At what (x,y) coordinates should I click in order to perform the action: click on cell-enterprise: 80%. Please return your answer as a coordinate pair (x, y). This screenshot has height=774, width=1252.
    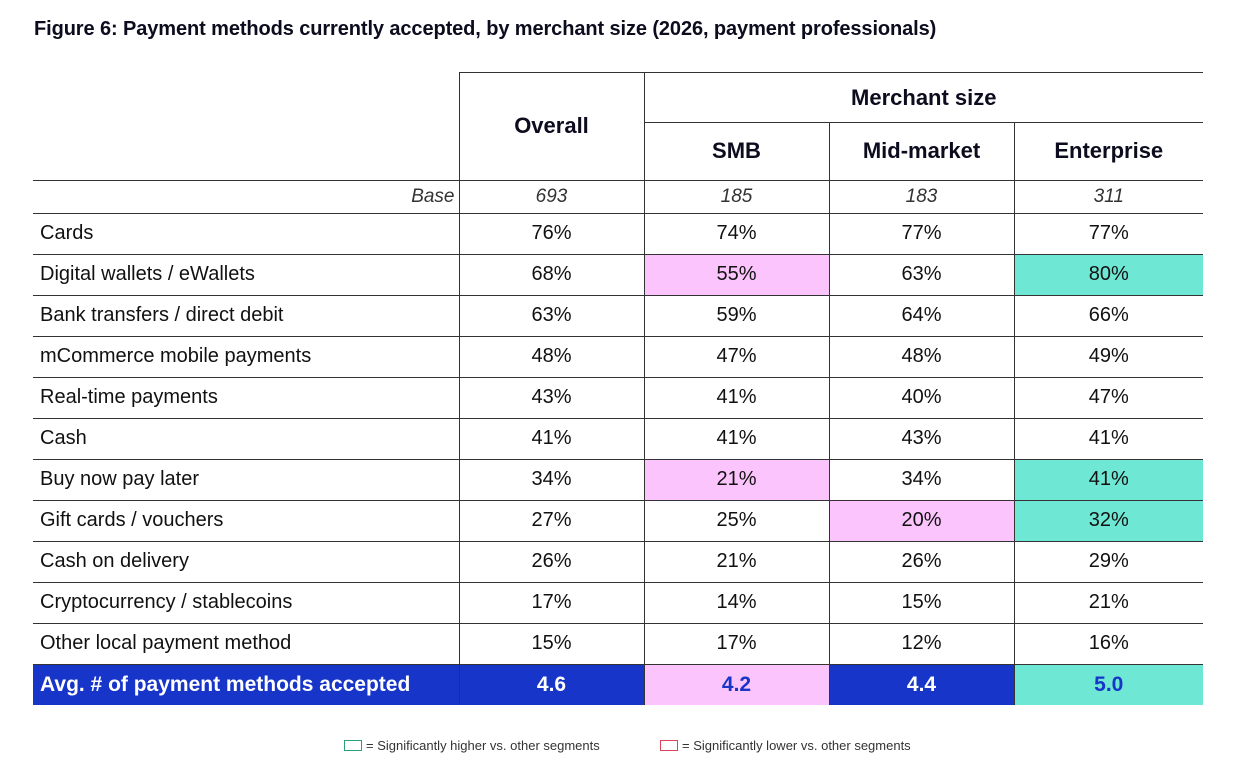
    Looking at the image, I should click on (1108, 275).